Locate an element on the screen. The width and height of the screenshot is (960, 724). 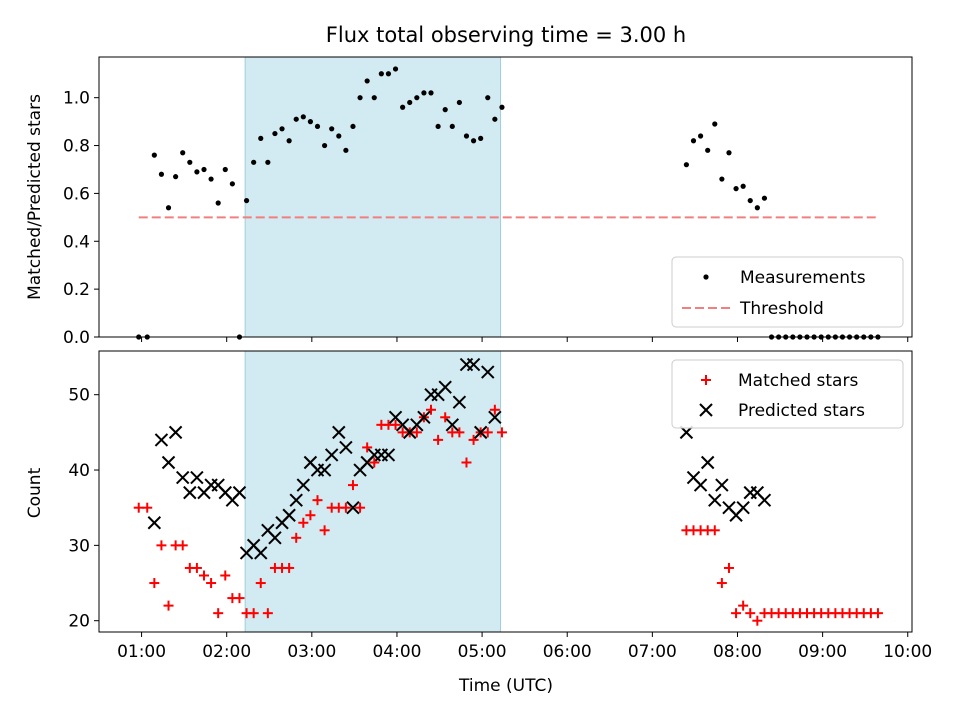
y-tick-label: 30 is located at coordinates (79, 546).